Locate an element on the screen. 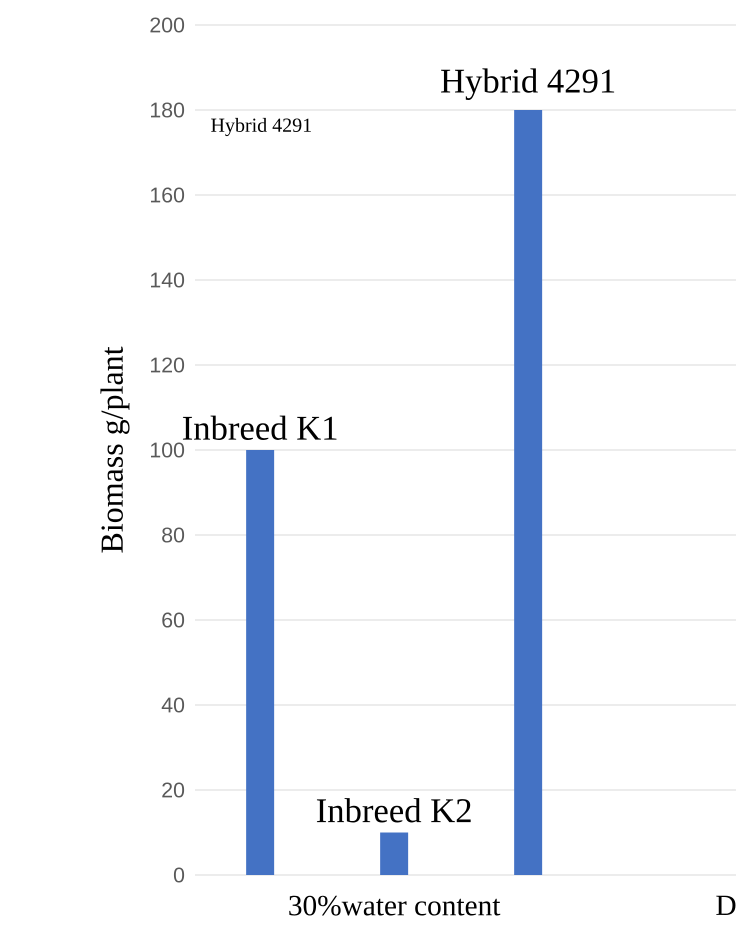 The image size is (736, 949). series-label: Inbreed K2 is located at coordinates (393, 810).